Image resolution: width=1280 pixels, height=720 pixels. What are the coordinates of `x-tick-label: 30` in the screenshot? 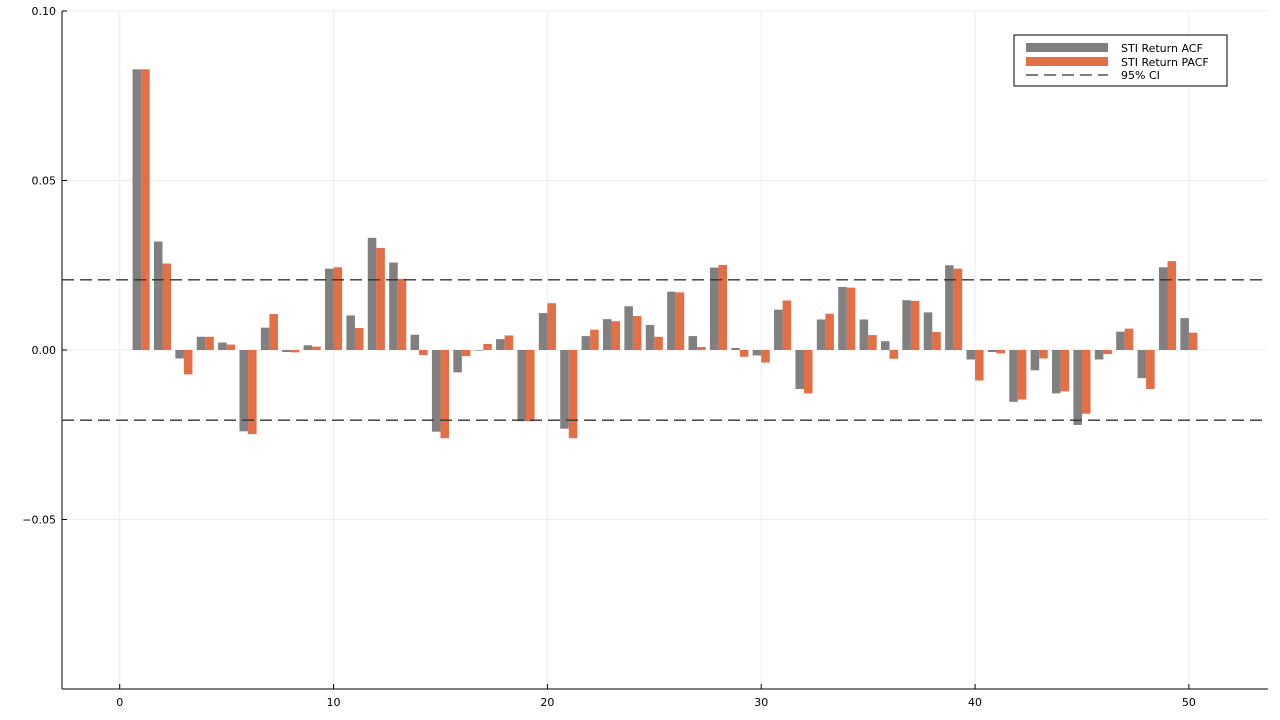 It's located at (761, 702).